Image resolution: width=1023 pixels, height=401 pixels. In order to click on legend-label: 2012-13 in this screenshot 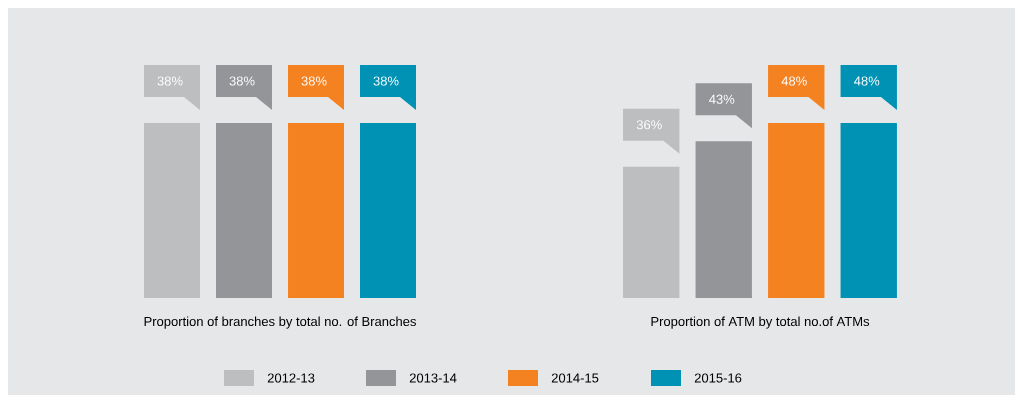, I will do `click(291, 378)`.